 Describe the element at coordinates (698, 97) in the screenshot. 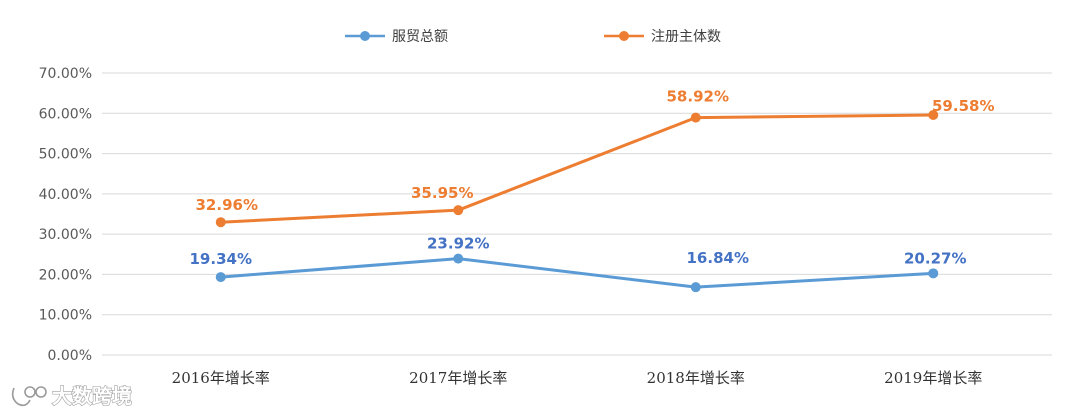

I see `data-label: 58.92%` at that location.